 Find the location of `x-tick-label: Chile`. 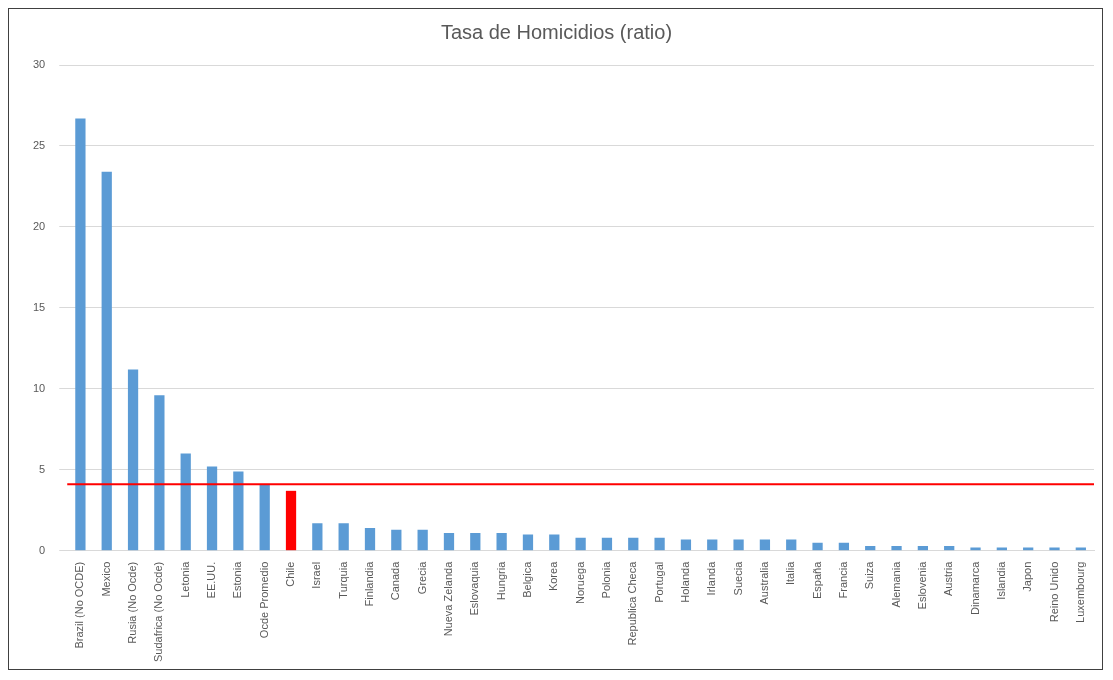

x-tick-label: Chile is located at coordinates (290, 574).